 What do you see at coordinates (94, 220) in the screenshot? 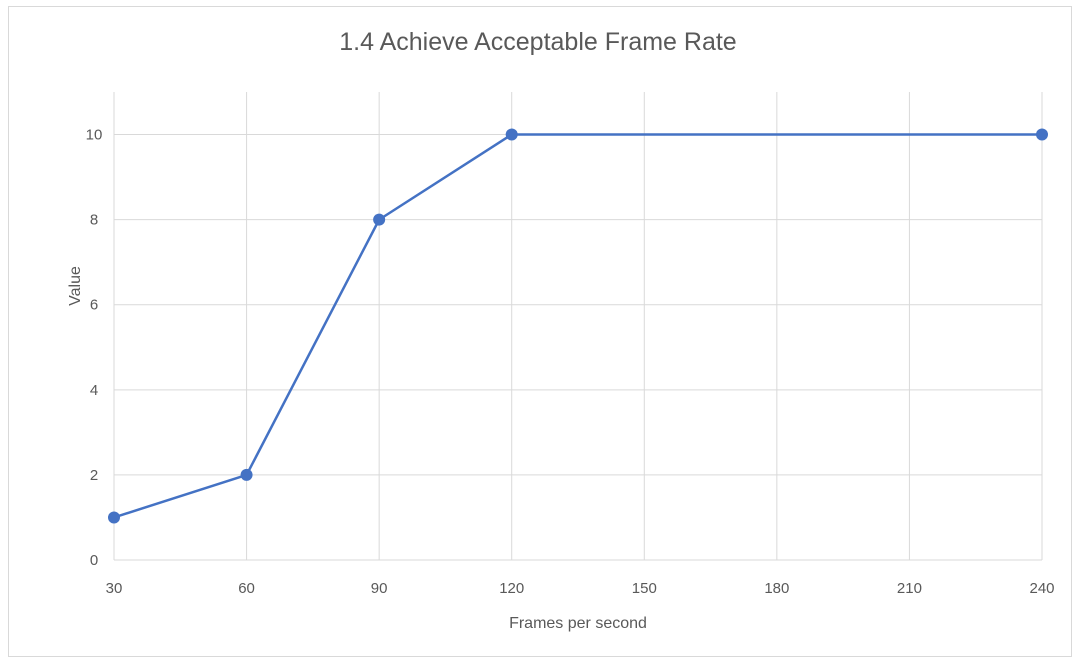
I see `y-tick-label-8: 8` at bounding box center [94, 220].